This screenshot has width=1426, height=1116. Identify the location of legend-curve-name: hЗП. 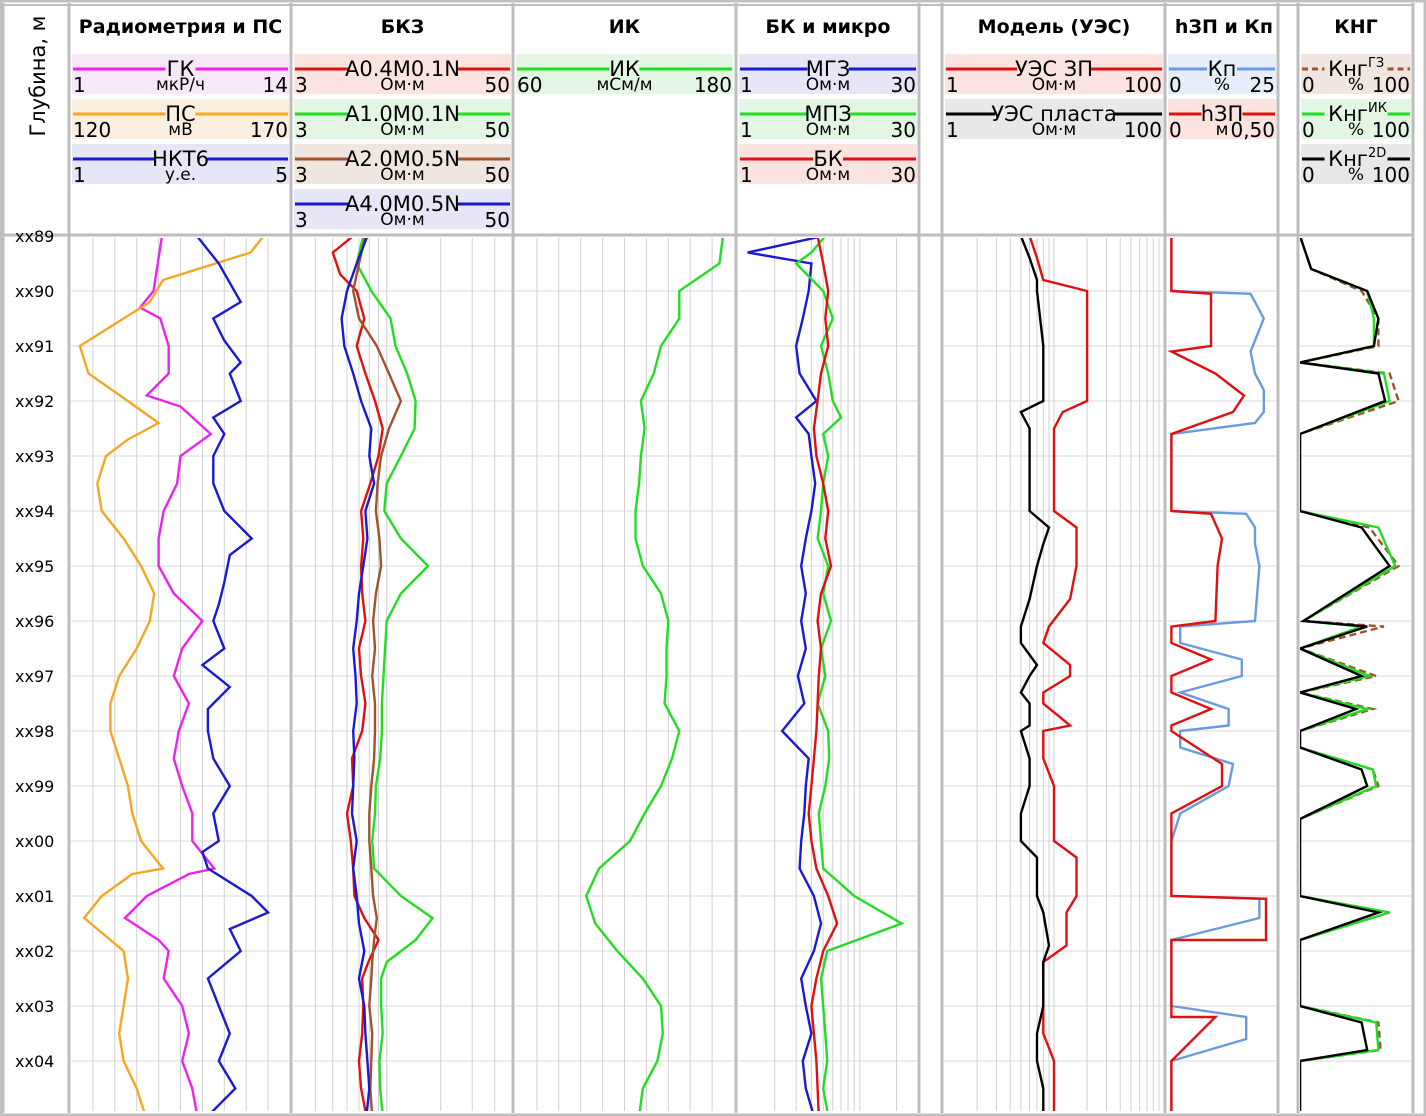
(1222, 114).